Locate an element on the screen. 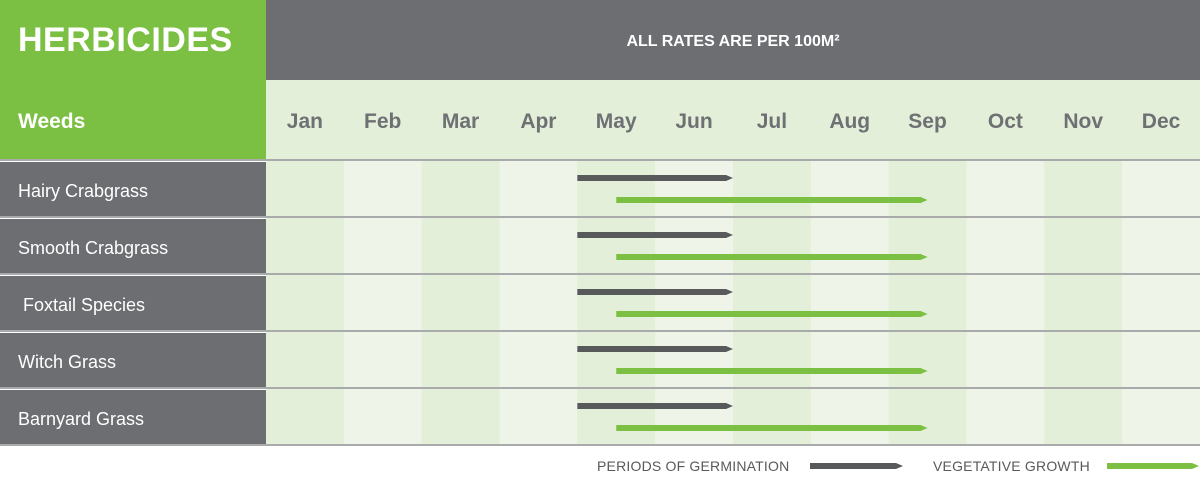 This screenshot has height=487, width=1200. month-column-jun is located at coordinates (694, 302).